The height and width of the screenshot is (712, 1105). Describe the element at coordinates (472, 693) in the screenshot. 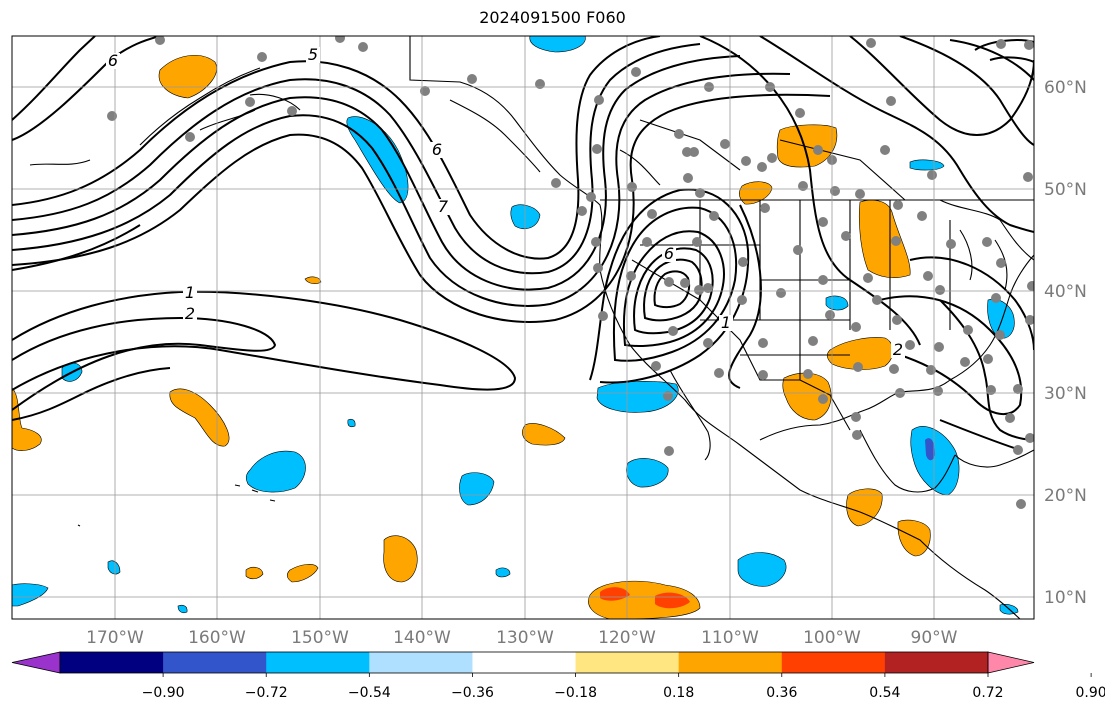

I see `colorbar-tick-label: −0.36` at that location.